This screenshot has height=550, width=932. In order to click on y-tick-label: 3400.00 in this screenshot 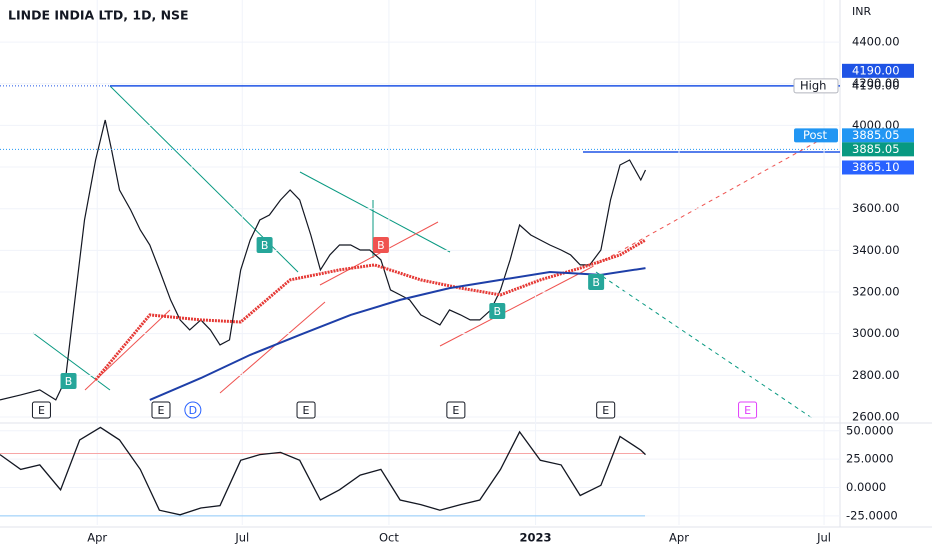, I will do `click(876, 250)`.